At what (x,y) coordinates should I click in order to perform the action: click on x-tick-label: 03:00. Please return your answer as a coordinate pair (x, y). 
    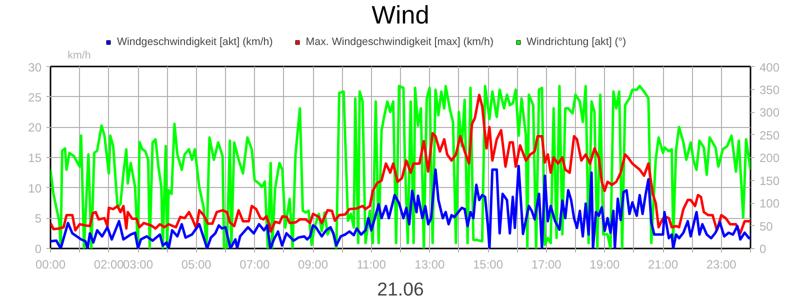
    Looking at the image, I should click on (138, 265).